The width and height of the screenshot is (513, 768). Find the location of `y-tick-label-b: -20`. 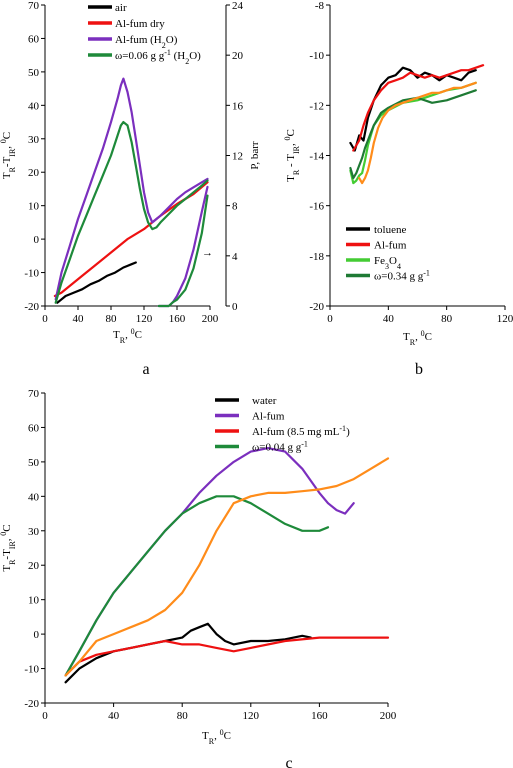

y-tick-label-b: -20 is located at coordinates (316, 307).